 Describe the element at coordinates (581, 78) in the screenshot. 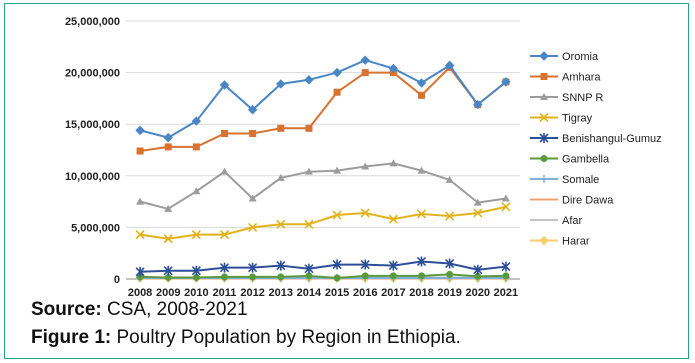

I see `legend-label: Amhara` at that location.